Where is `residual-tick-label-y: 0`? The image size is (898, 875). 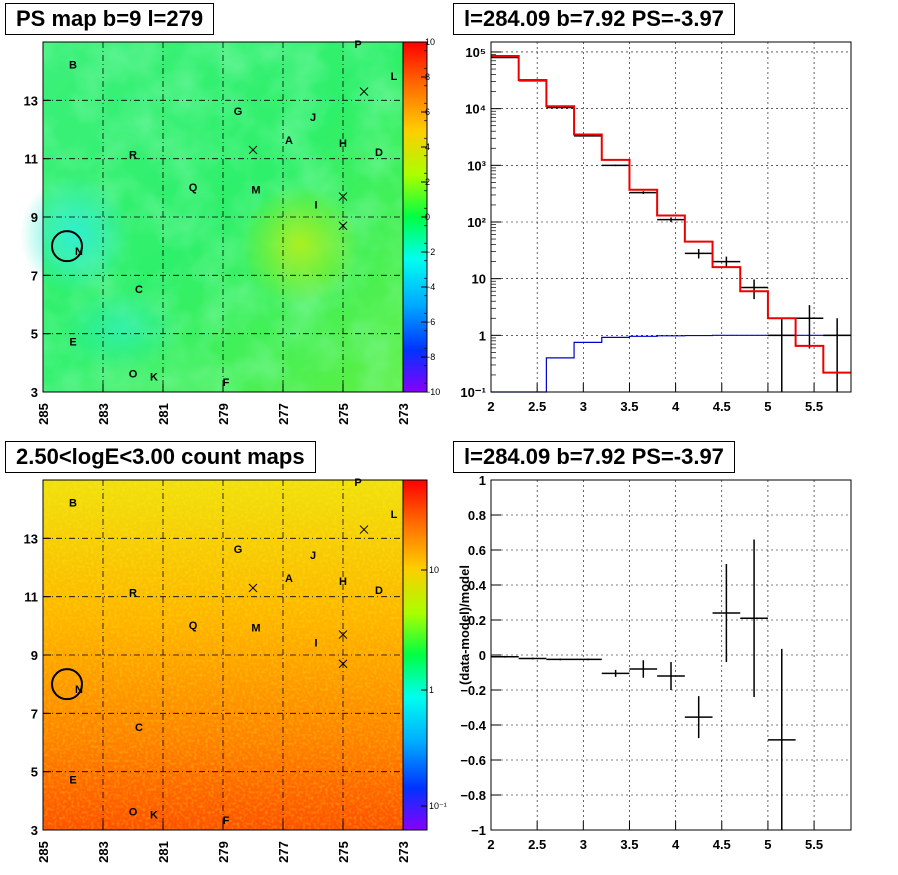
residual-tick-label-y: 0 is located at coordinates (482, 655).